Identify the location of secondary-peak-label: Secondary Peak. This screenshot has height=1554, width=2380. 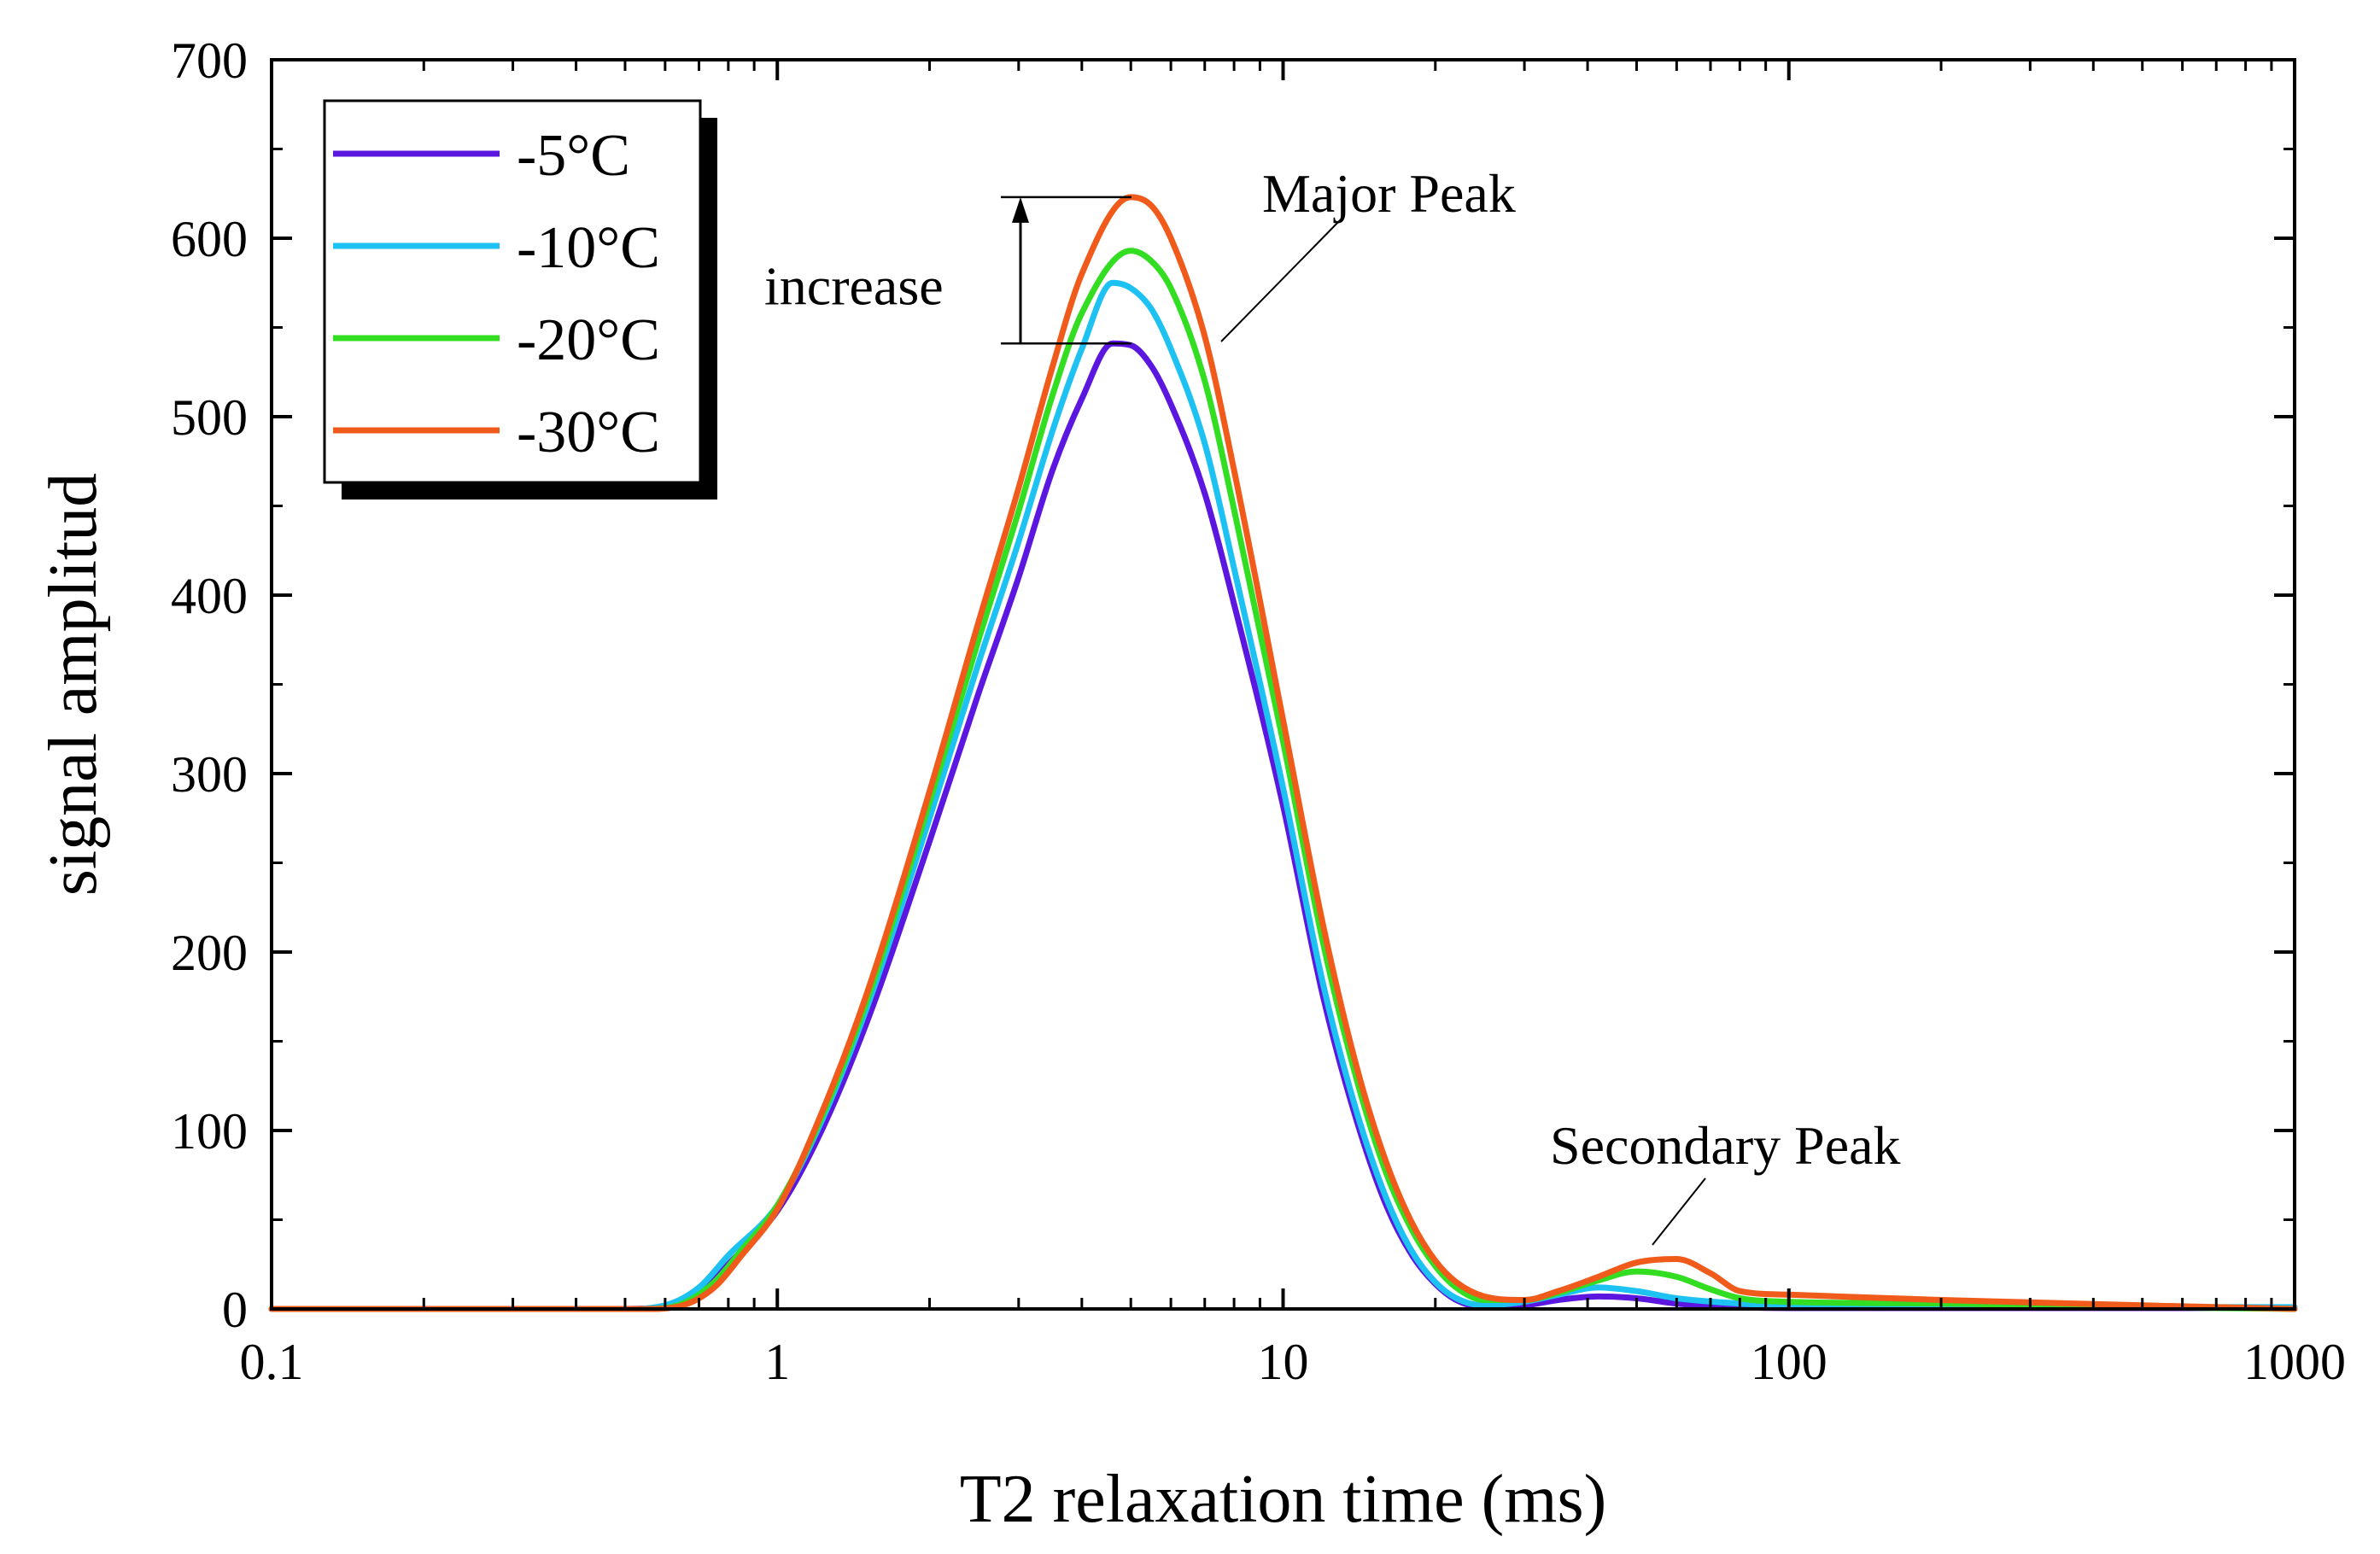
(1725, 1145).